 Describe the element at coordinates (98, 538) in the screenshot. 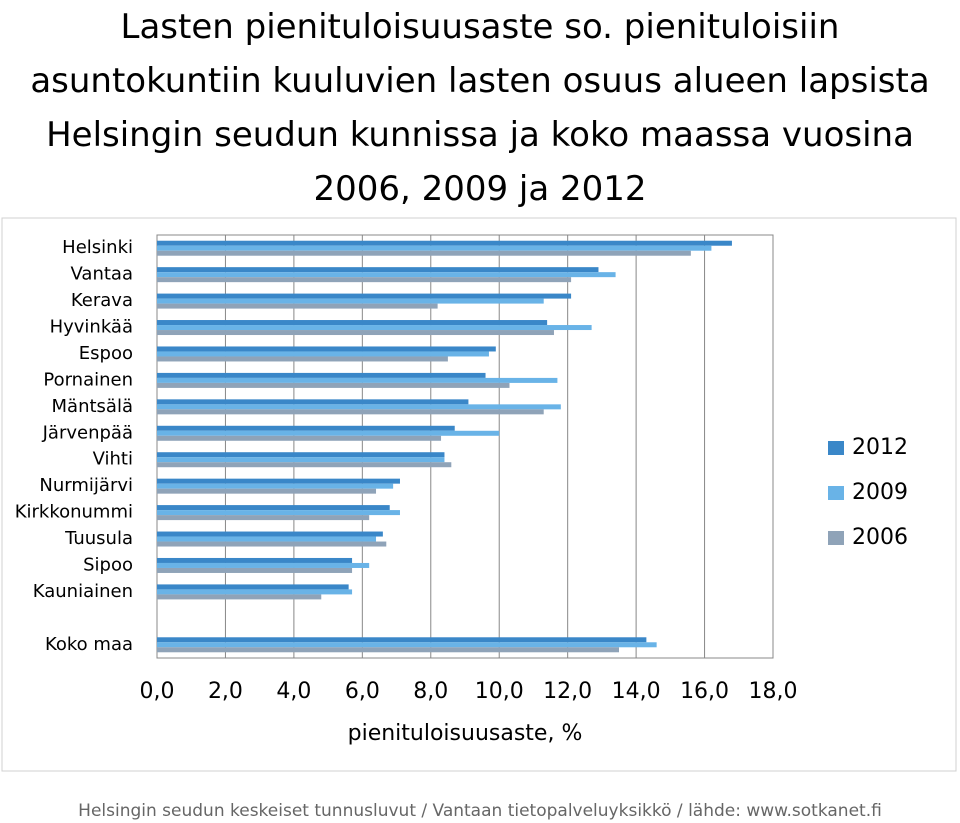

I see `y-tick-label: Tuusula` at that location.